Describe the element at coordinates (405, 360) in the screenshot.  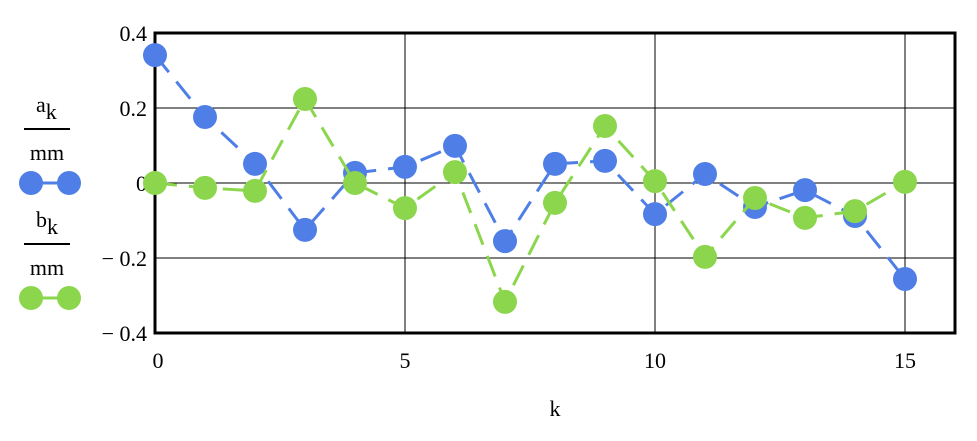
I see `x-tick-label: 5` at that location.